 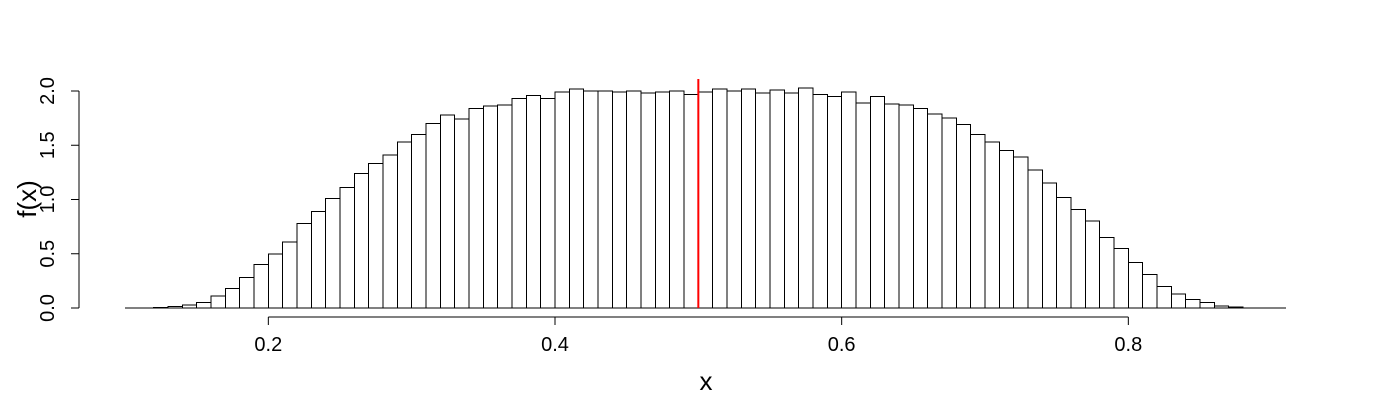 I want to click on y-axis: 0.0 0.5 1.0 1.5 2.0, so click(x=58, y=199).